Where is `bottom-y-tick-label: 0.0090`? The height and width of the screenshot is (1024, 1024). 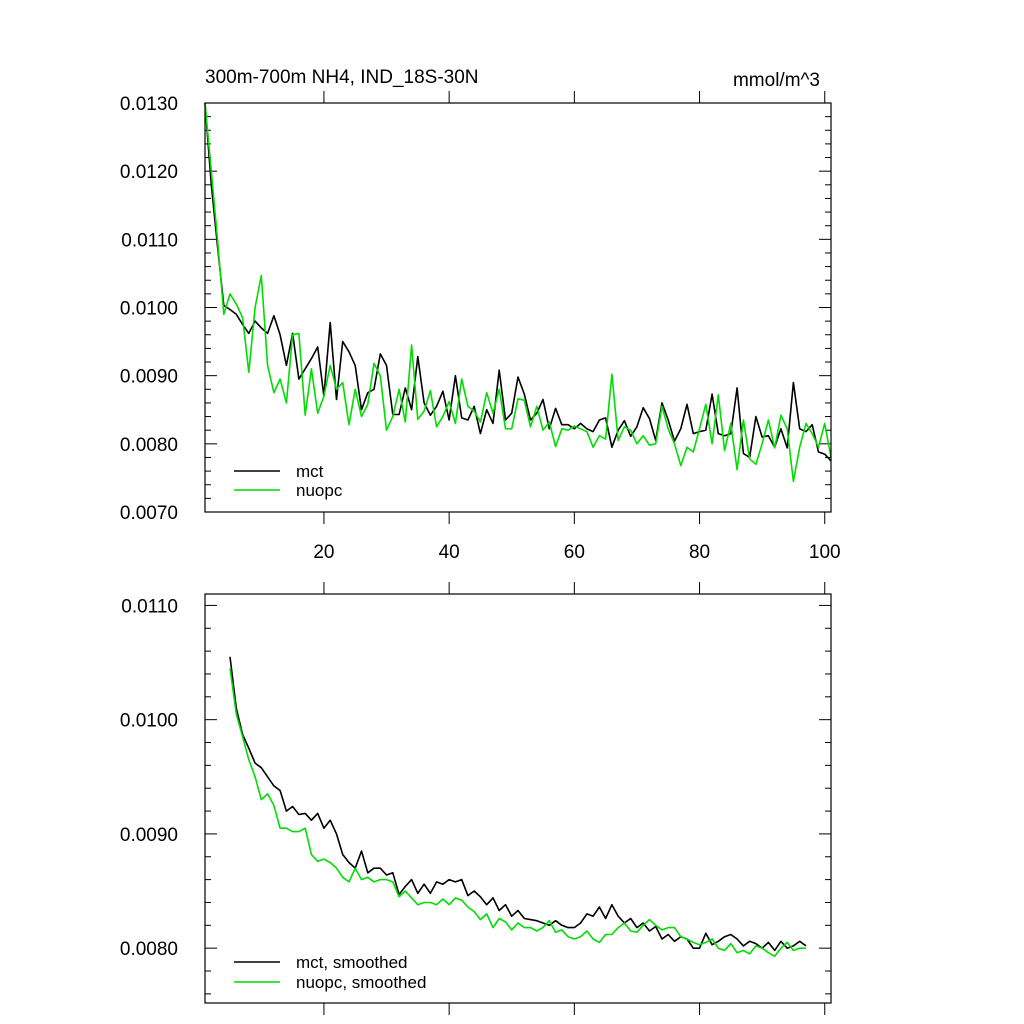 bottom-y-tick-label: 0.0090 is located at coordinates (149, 835).